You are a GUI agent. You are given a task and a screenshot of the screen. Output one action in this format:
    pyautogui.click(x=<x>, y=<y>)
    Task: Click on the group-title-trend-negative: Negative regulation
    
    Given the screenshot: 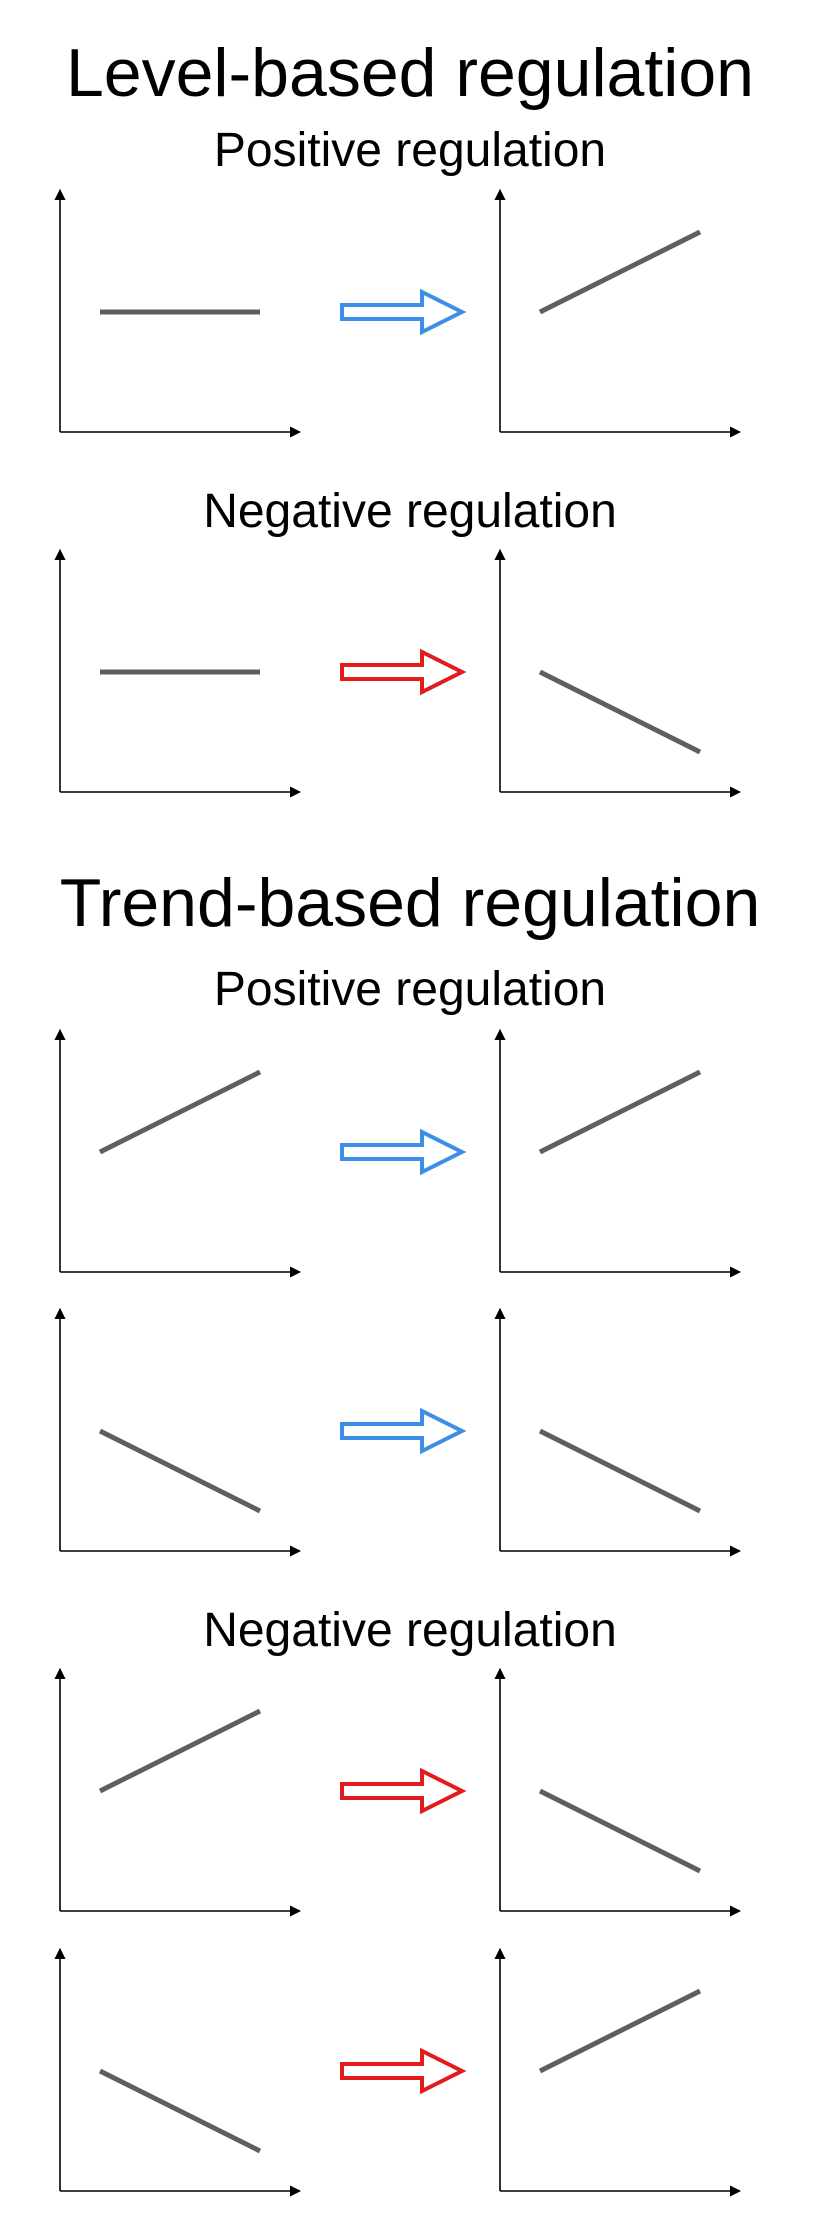 What is the action you would take?
    pyautogui.click(x=410, y=1630)
    